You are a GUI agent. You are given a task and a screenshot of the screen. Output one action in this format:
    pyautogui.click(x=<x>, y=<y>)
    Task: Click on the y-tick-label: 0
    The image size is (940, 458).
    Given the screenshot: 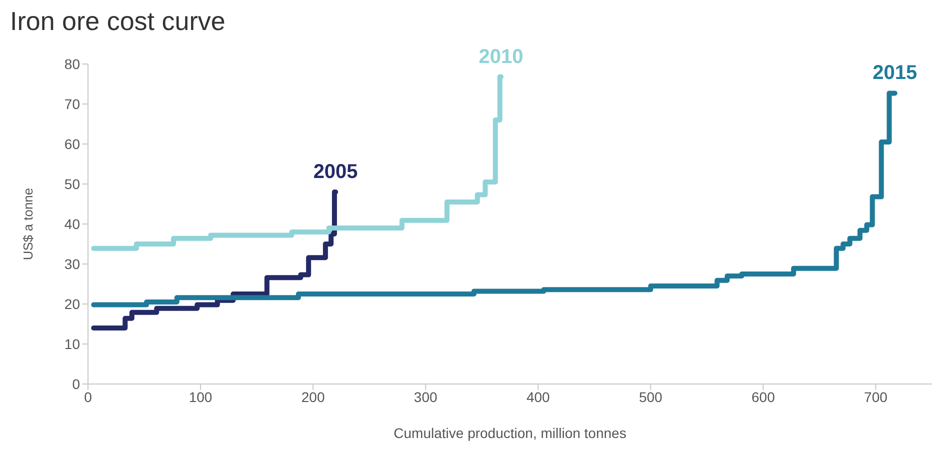 What is the action you would take?
    pyautogui.click(x=76, y=384)
    